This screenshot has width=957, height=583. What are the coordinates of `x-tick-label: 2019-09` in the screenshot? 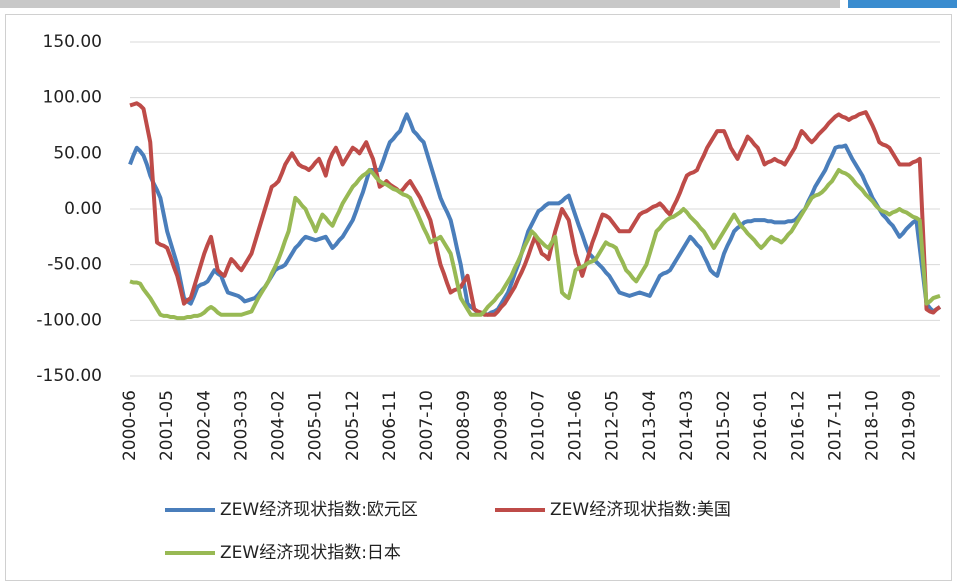 It's located at (910, 425).